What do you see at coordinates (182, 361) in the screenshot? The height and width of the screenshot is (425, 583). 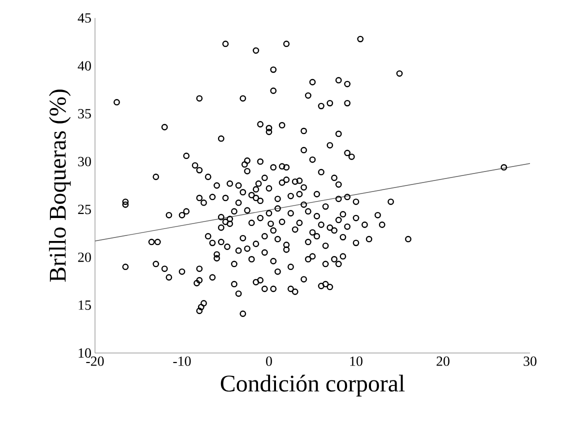 I see `x-tick-label: -10` at bounding box center [182, 361].